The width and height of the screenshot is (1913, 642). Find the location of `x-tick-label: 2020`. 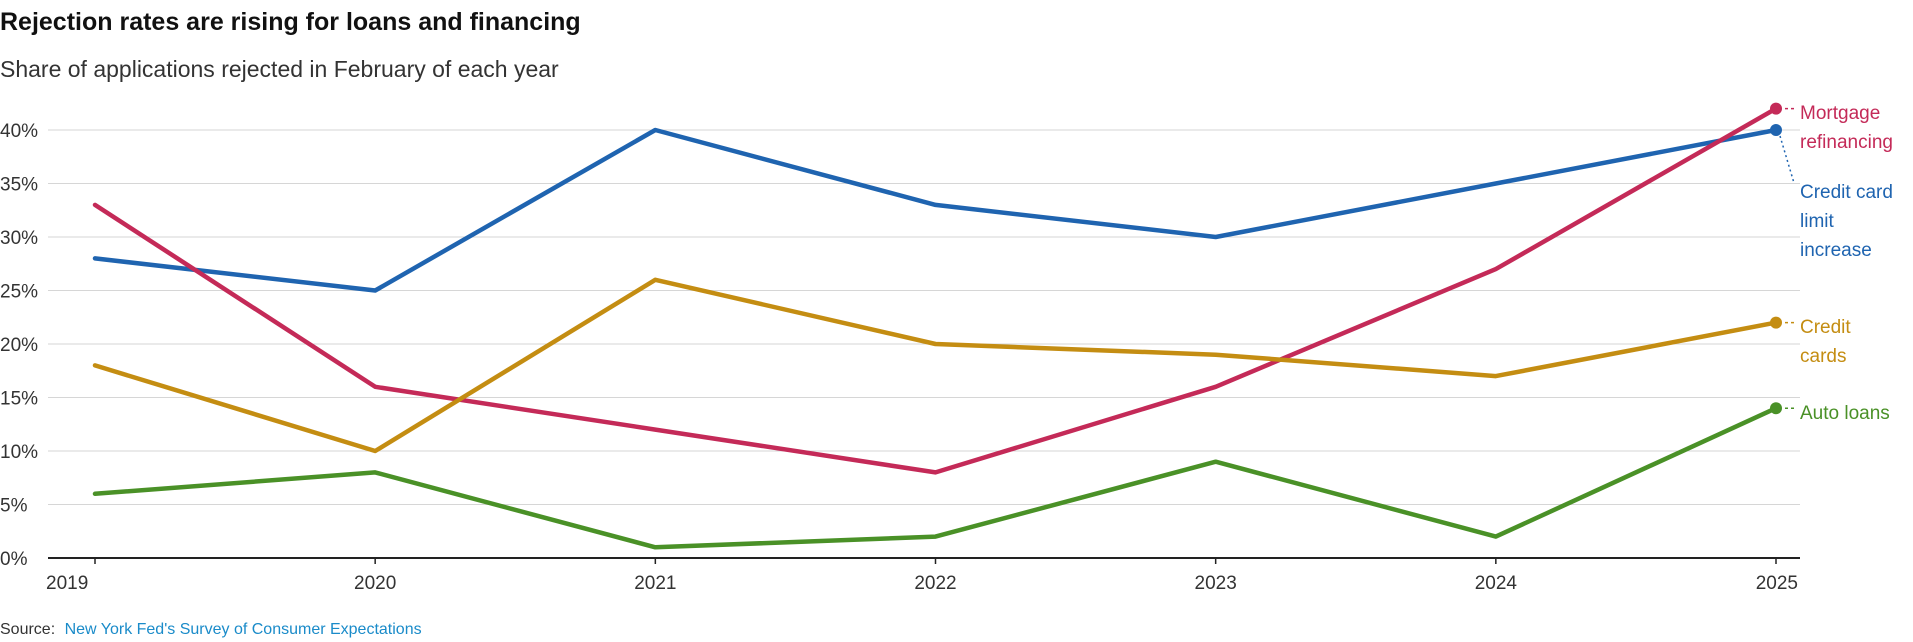

x-tick-label: 2020 is located at coordinates (375, 583).